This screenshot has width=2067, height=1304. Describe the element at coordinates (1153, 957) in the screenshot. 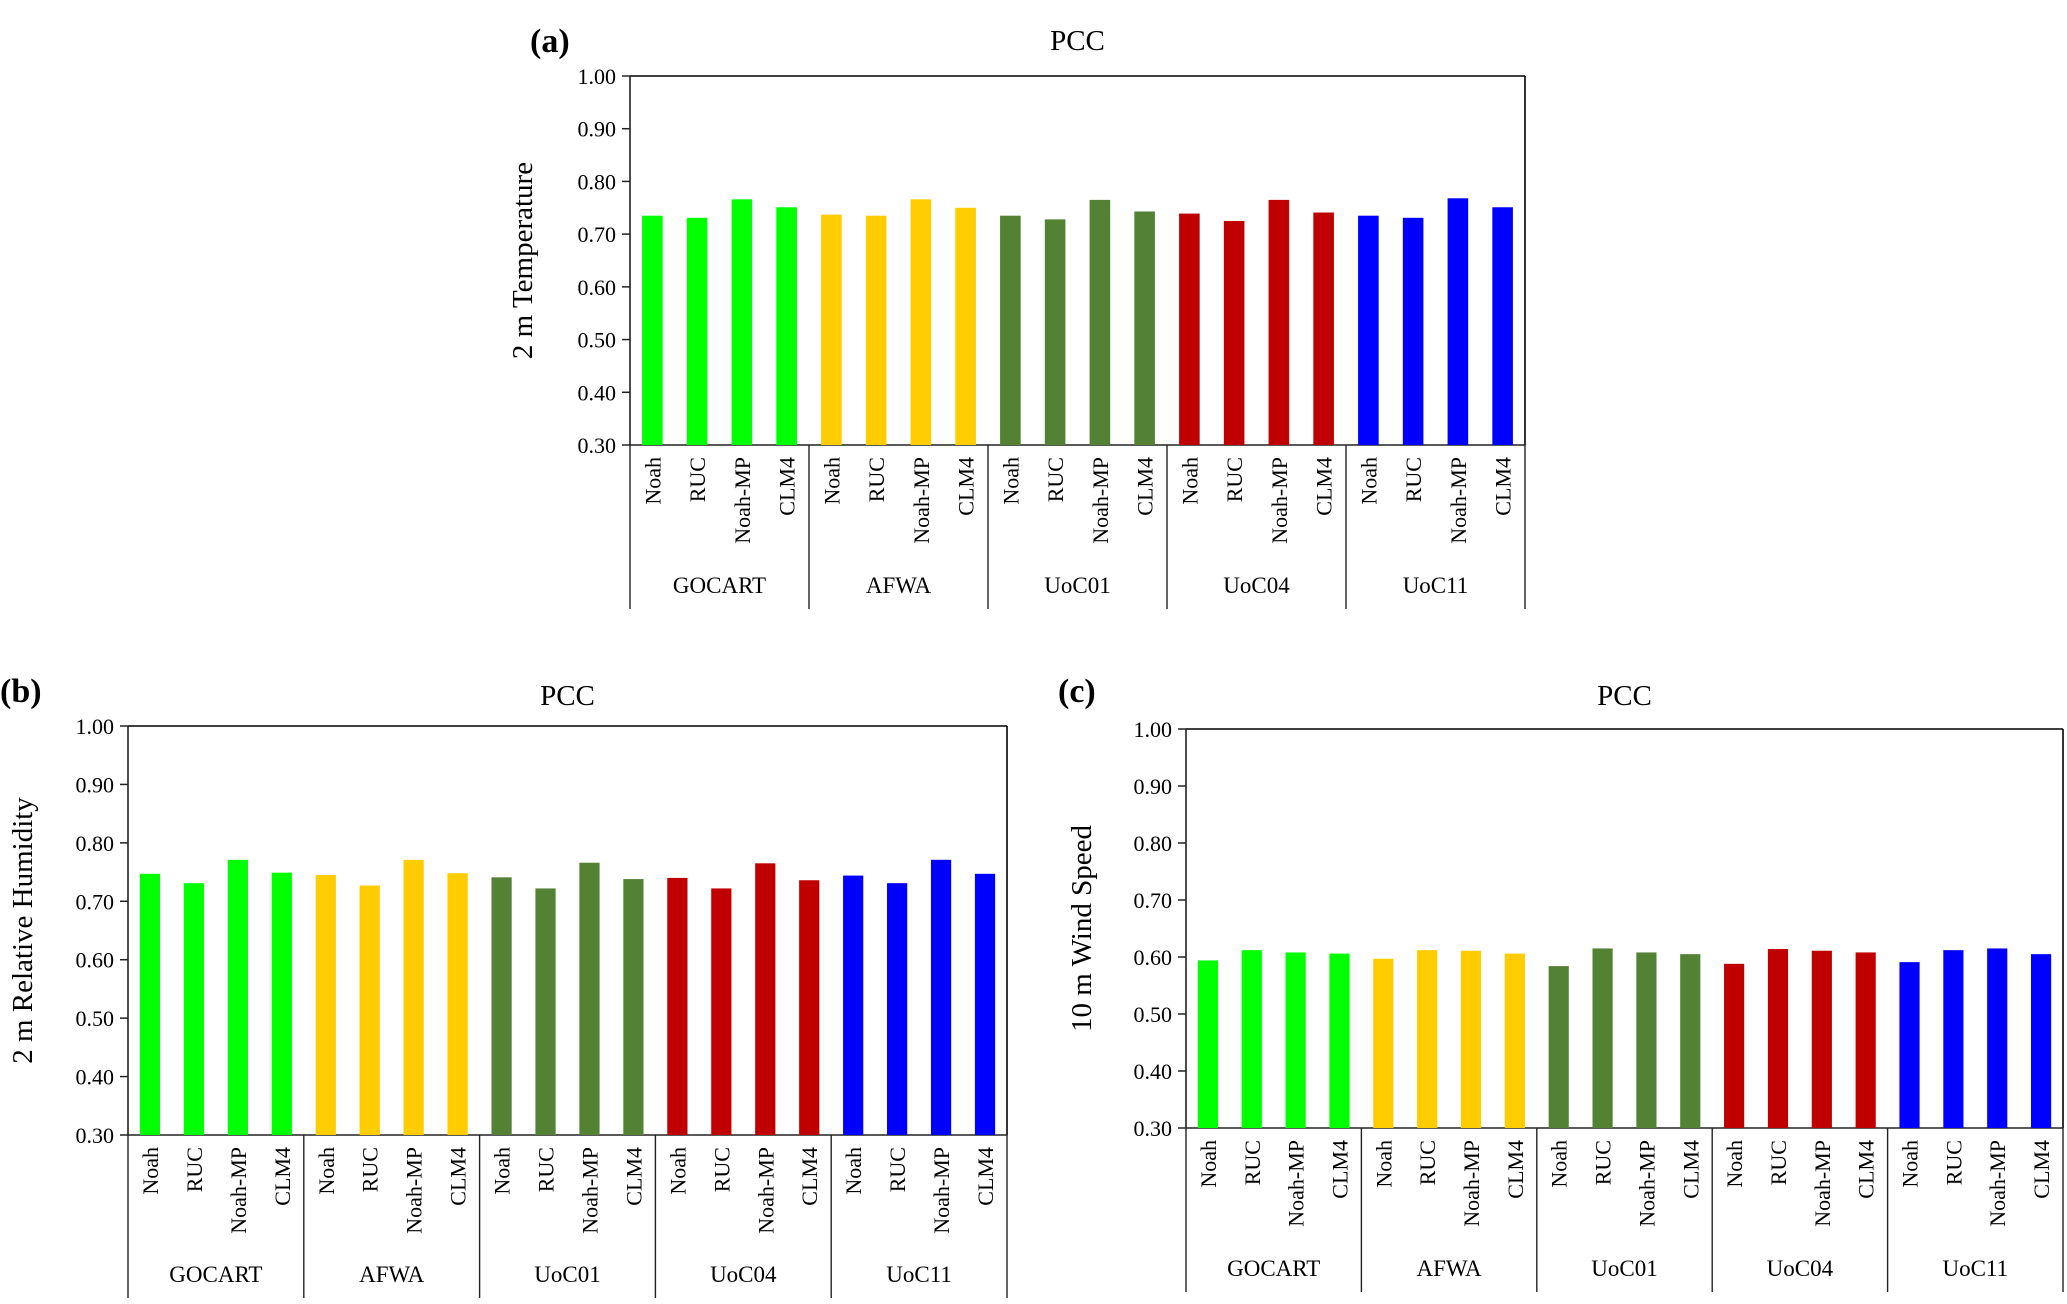

I see `y-tick-label: 0.60` at that location.